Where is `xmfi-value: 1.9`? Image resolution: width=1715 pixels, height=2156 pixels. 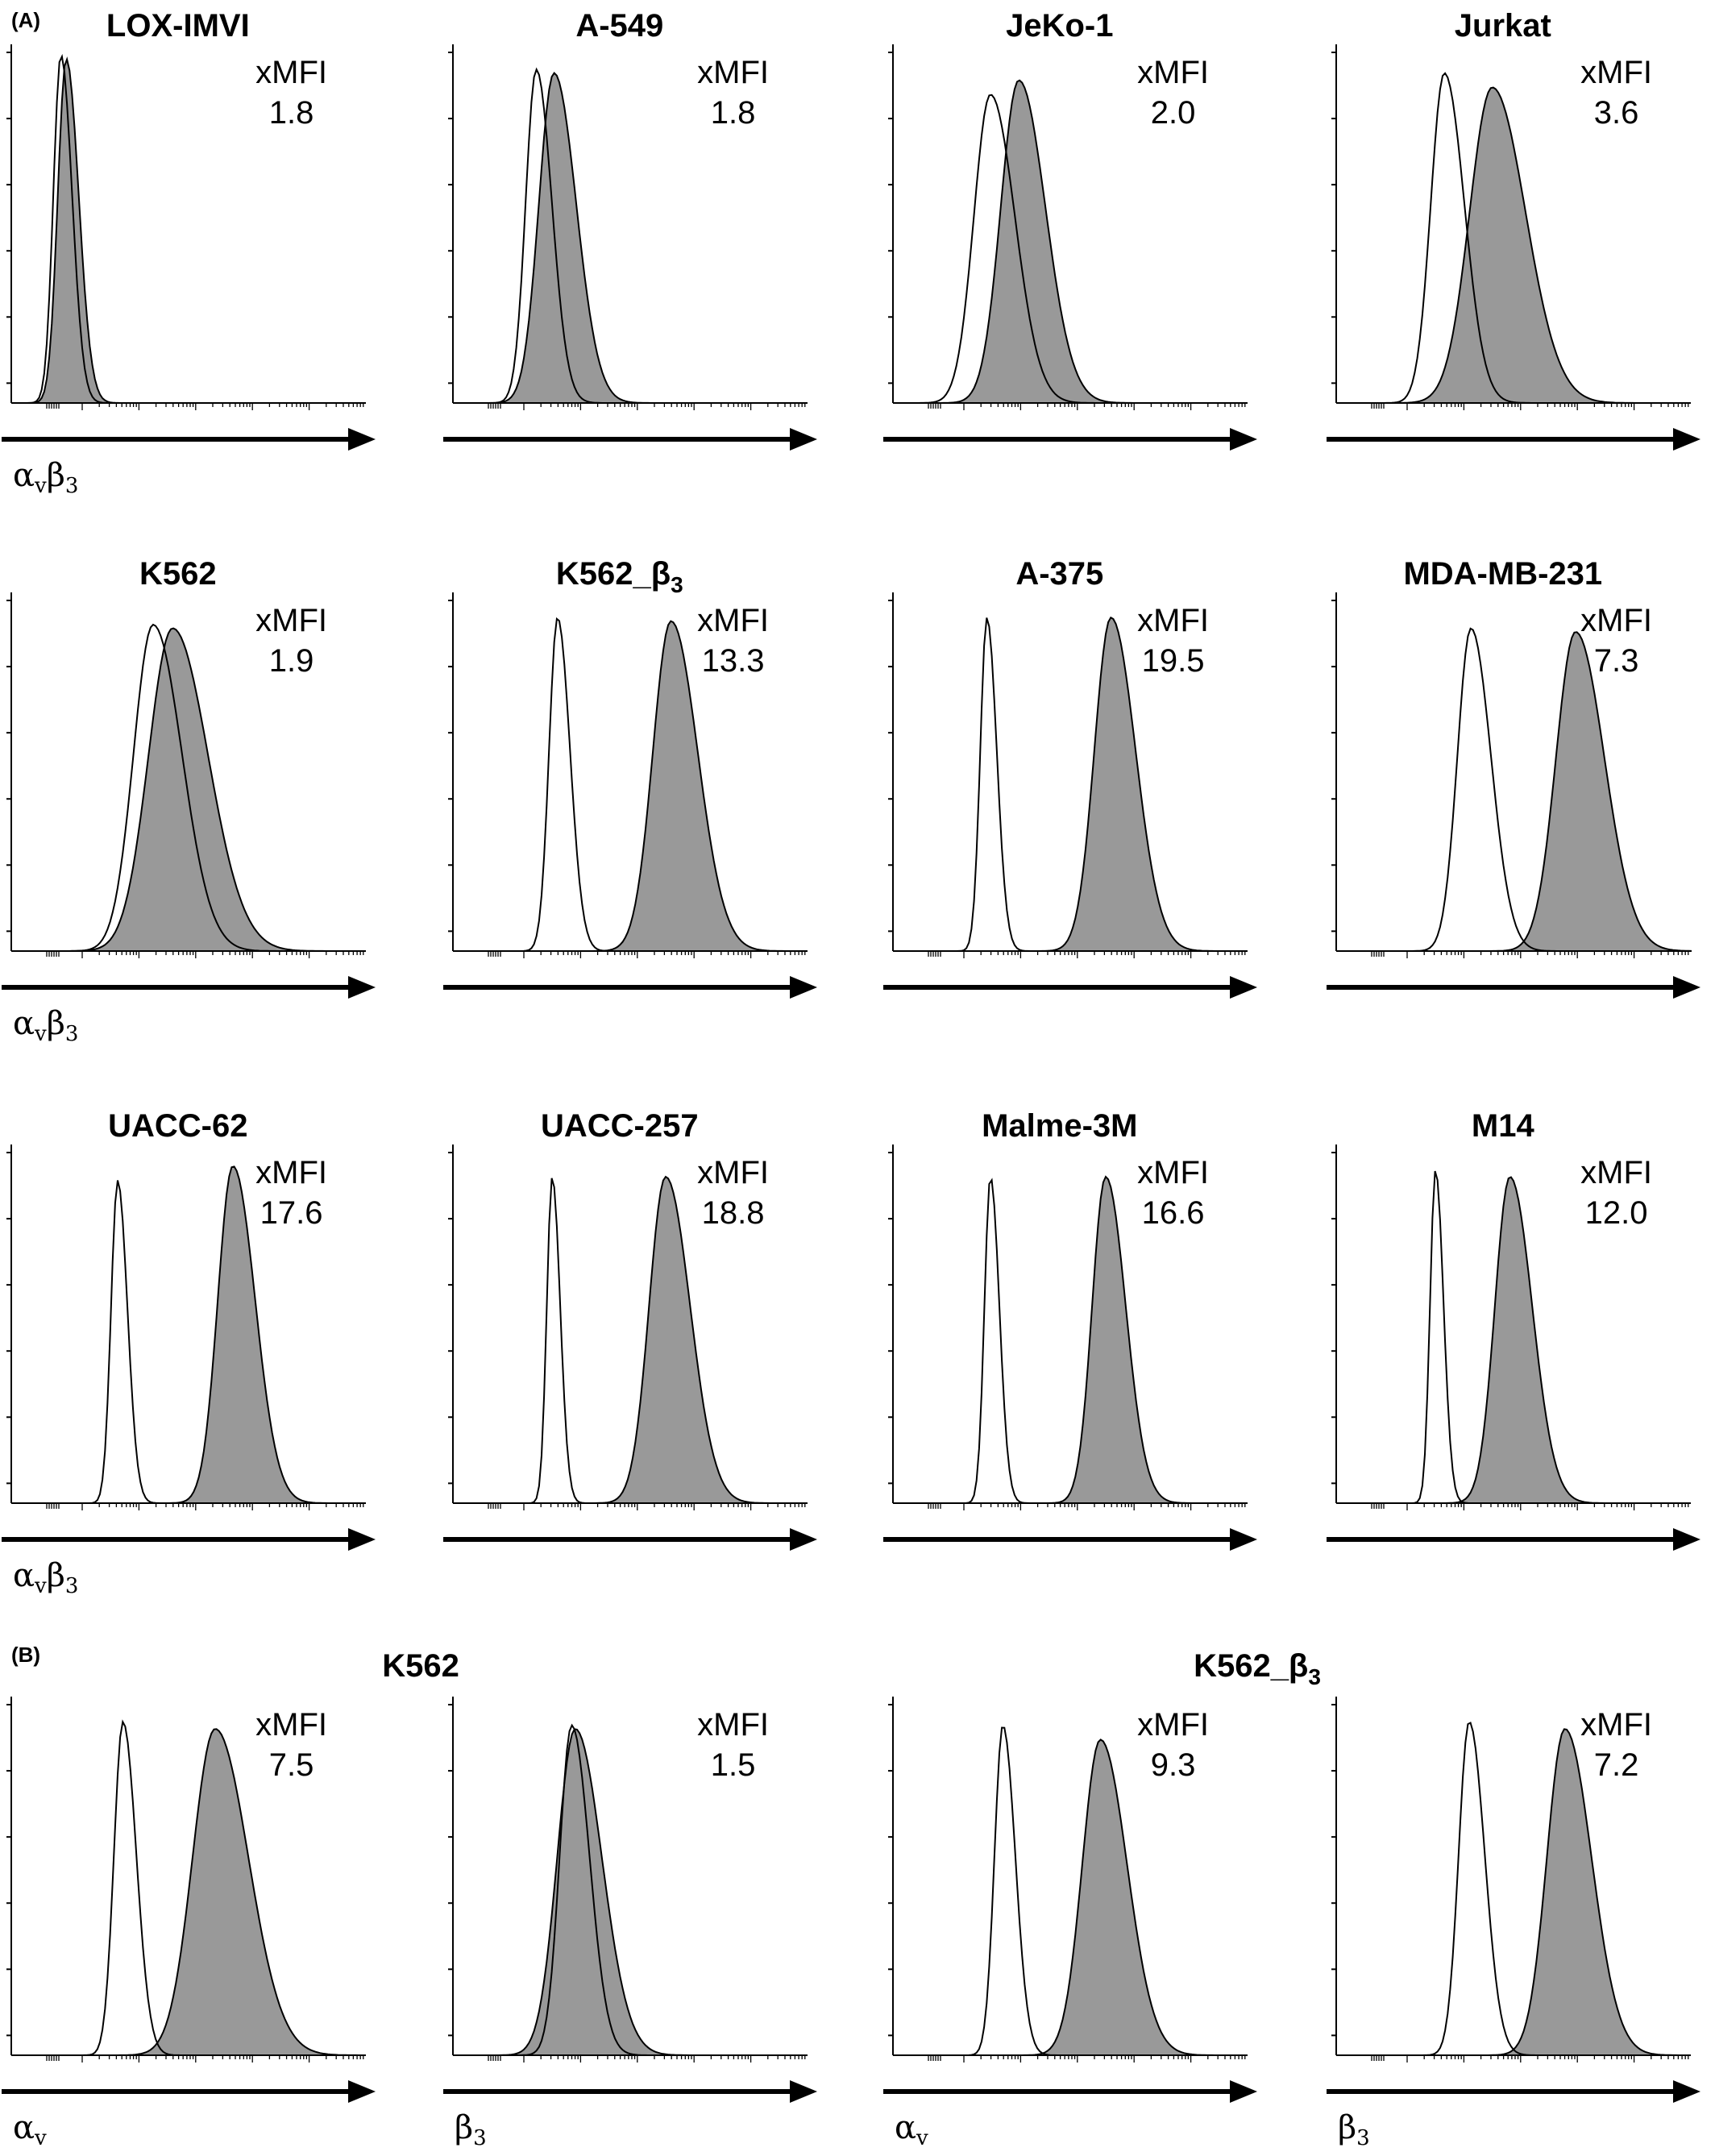 xmfi-value: 1.9 is located at coordinates (291, 661).